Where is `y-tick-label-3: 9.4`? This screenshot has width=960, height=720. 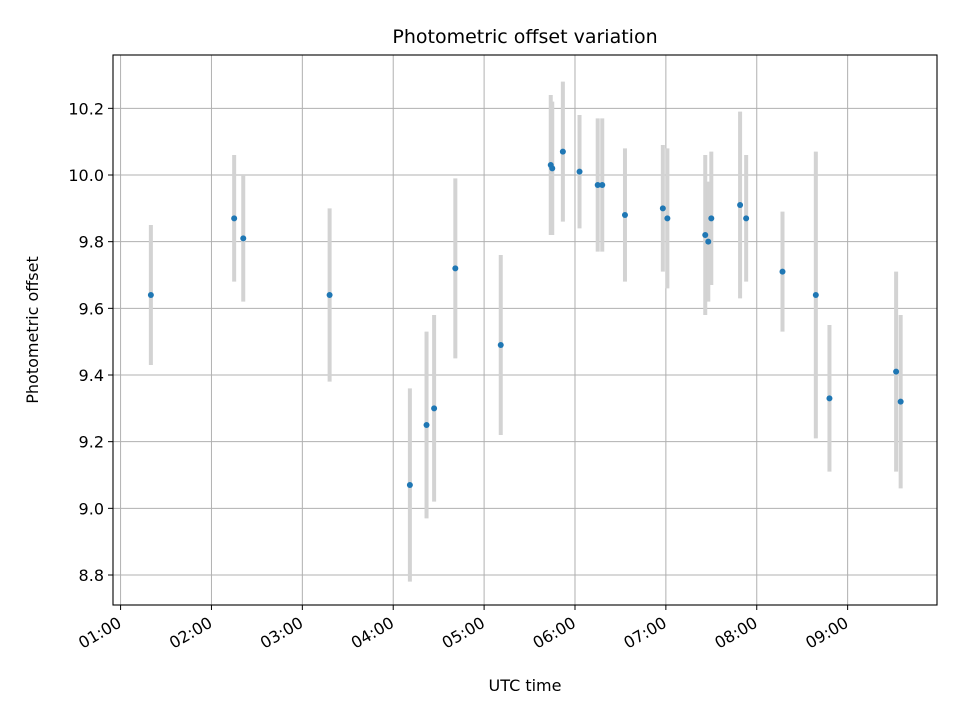
y-tick-label-3: 9.4 is located at coordinates (91, 375).